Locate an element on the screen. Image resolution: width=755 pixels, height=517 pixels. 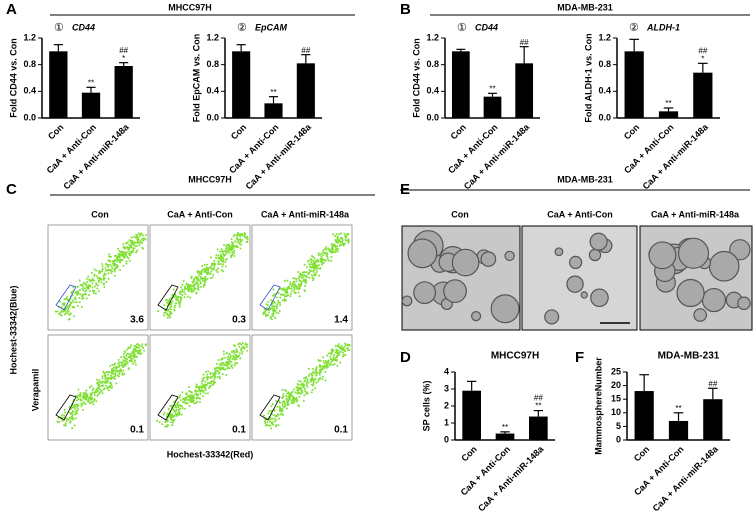
x-tick-label: CaA + Anti-miR-148a is located at coordinates (279, 156).